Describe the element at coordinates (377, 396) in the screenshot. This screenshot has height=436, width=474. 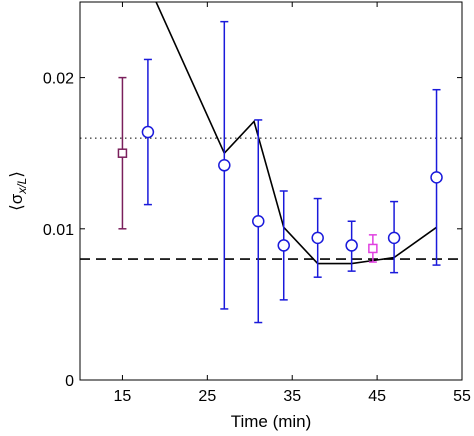
I see `x-tick-label: 45` at that location.